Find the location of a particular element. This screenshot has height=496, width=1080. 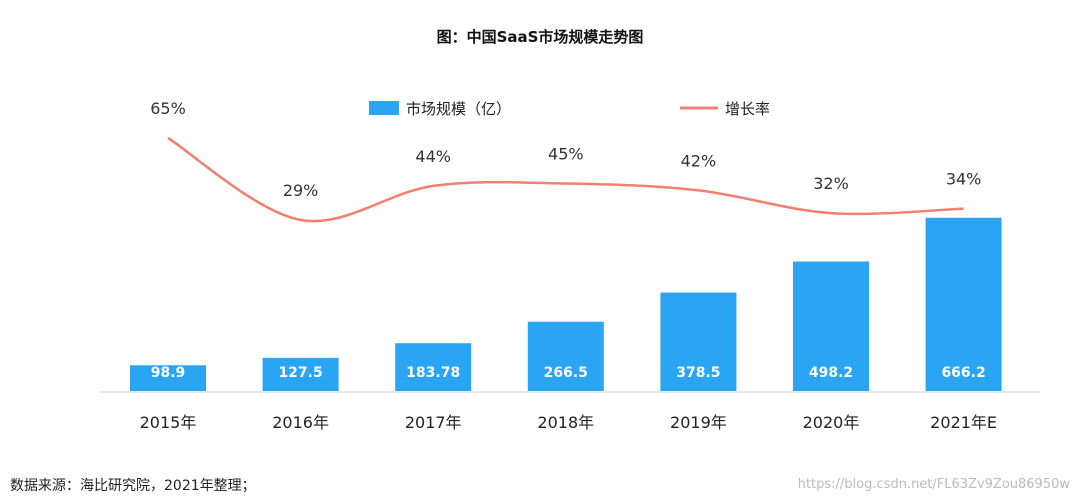

bar-value-label-5: 498.2 is located at coordinates (831, 373).